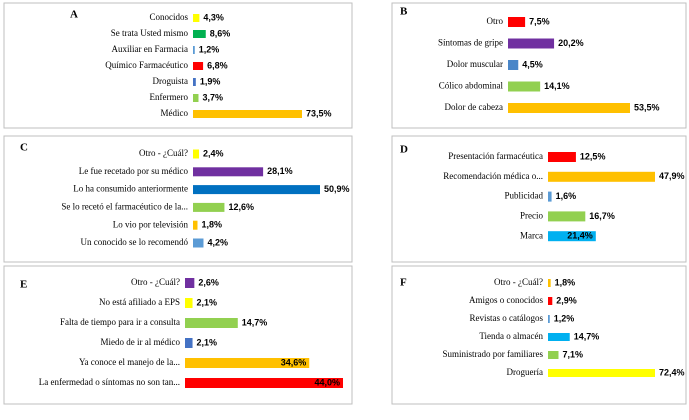 This screenshot has width=689, height=420. I want to click on value-label: 47,9%, so click(672, 176).